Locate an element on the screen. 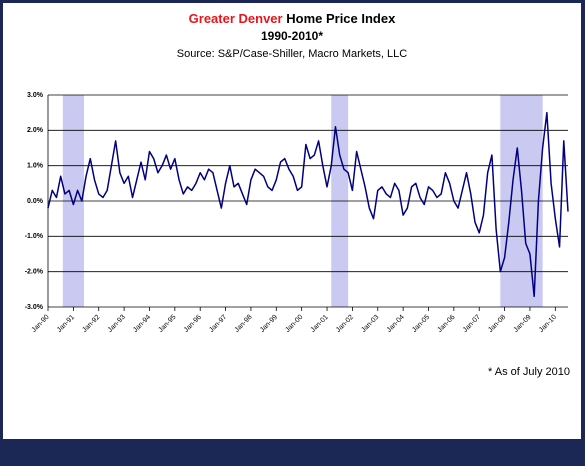 The image size is (585, 466). y-tick-label: -3.0% is located at coordinates (34, 307).